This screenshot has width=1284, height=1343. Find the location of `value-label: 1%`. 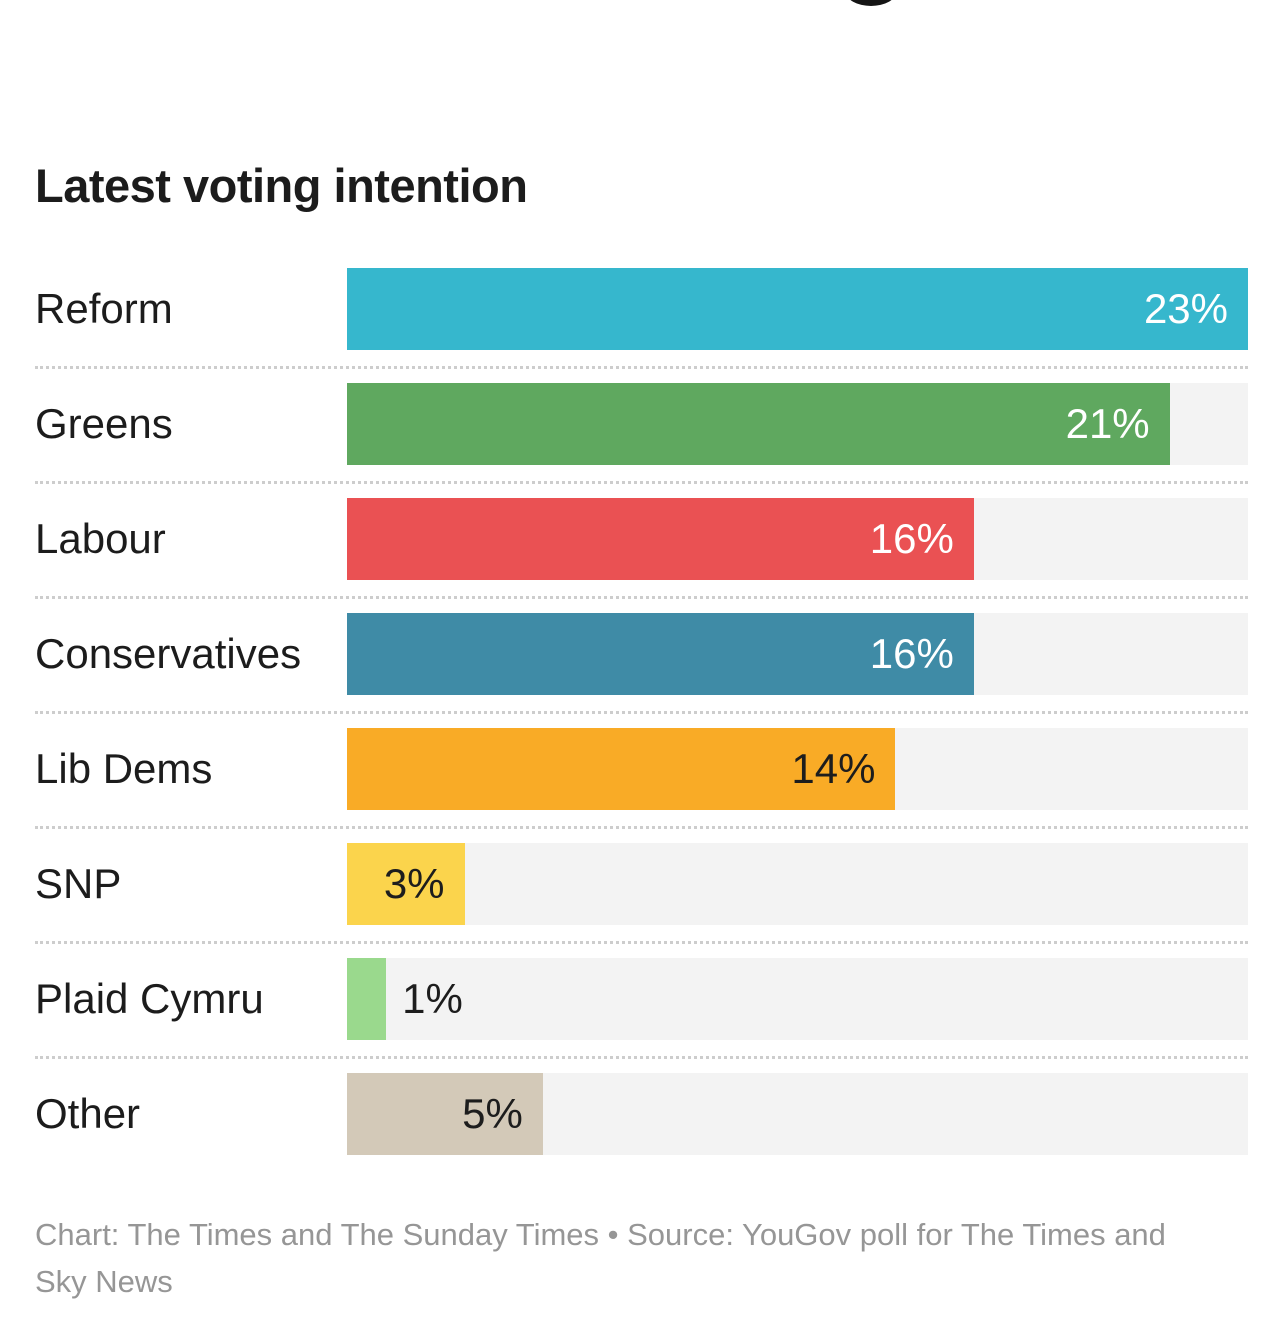

value-label: 1% is located at coordinates (432, 998).